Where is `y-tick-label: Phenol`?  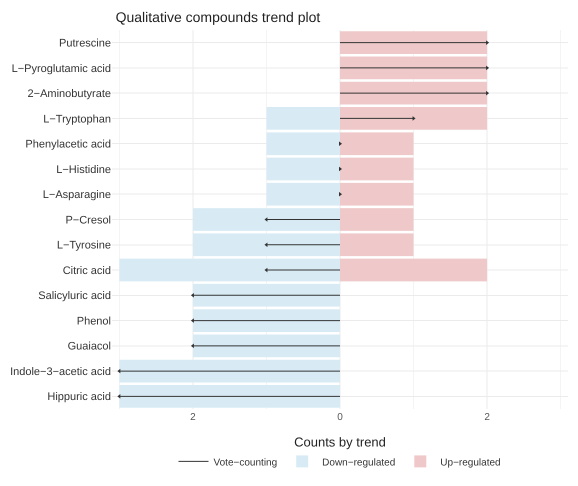 y-tick-label: Phenol is located at coordinates (93, 321).